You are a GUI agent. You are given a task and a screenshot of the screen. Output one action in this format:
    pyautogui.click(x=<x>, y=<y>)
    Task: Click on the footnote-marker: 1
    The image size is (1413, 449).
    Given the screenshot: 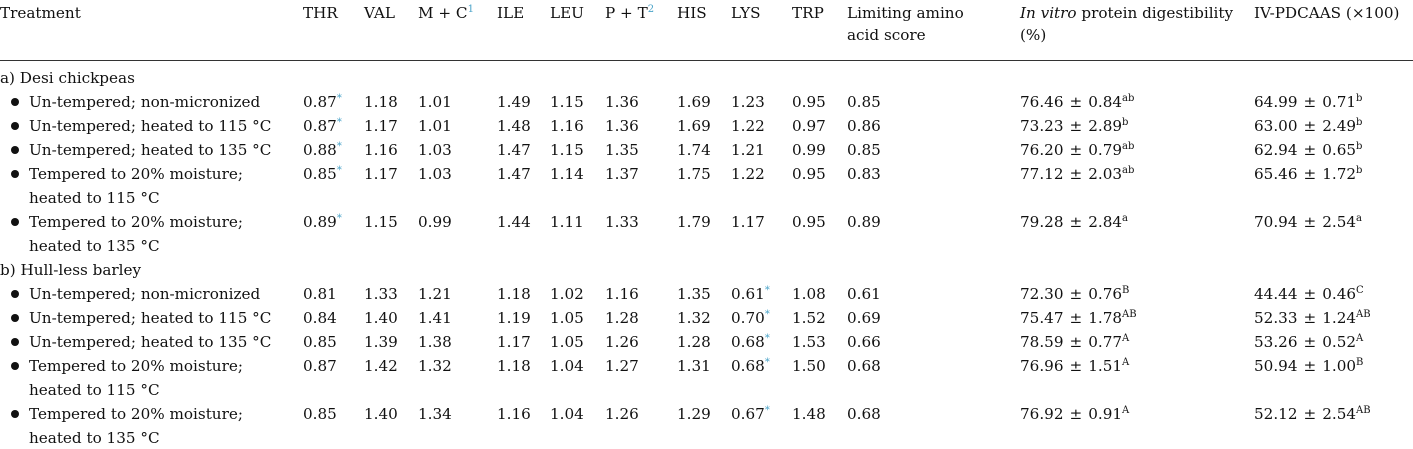 What is the action you would take?
    pyautogui.click(x=470, y=9)
    